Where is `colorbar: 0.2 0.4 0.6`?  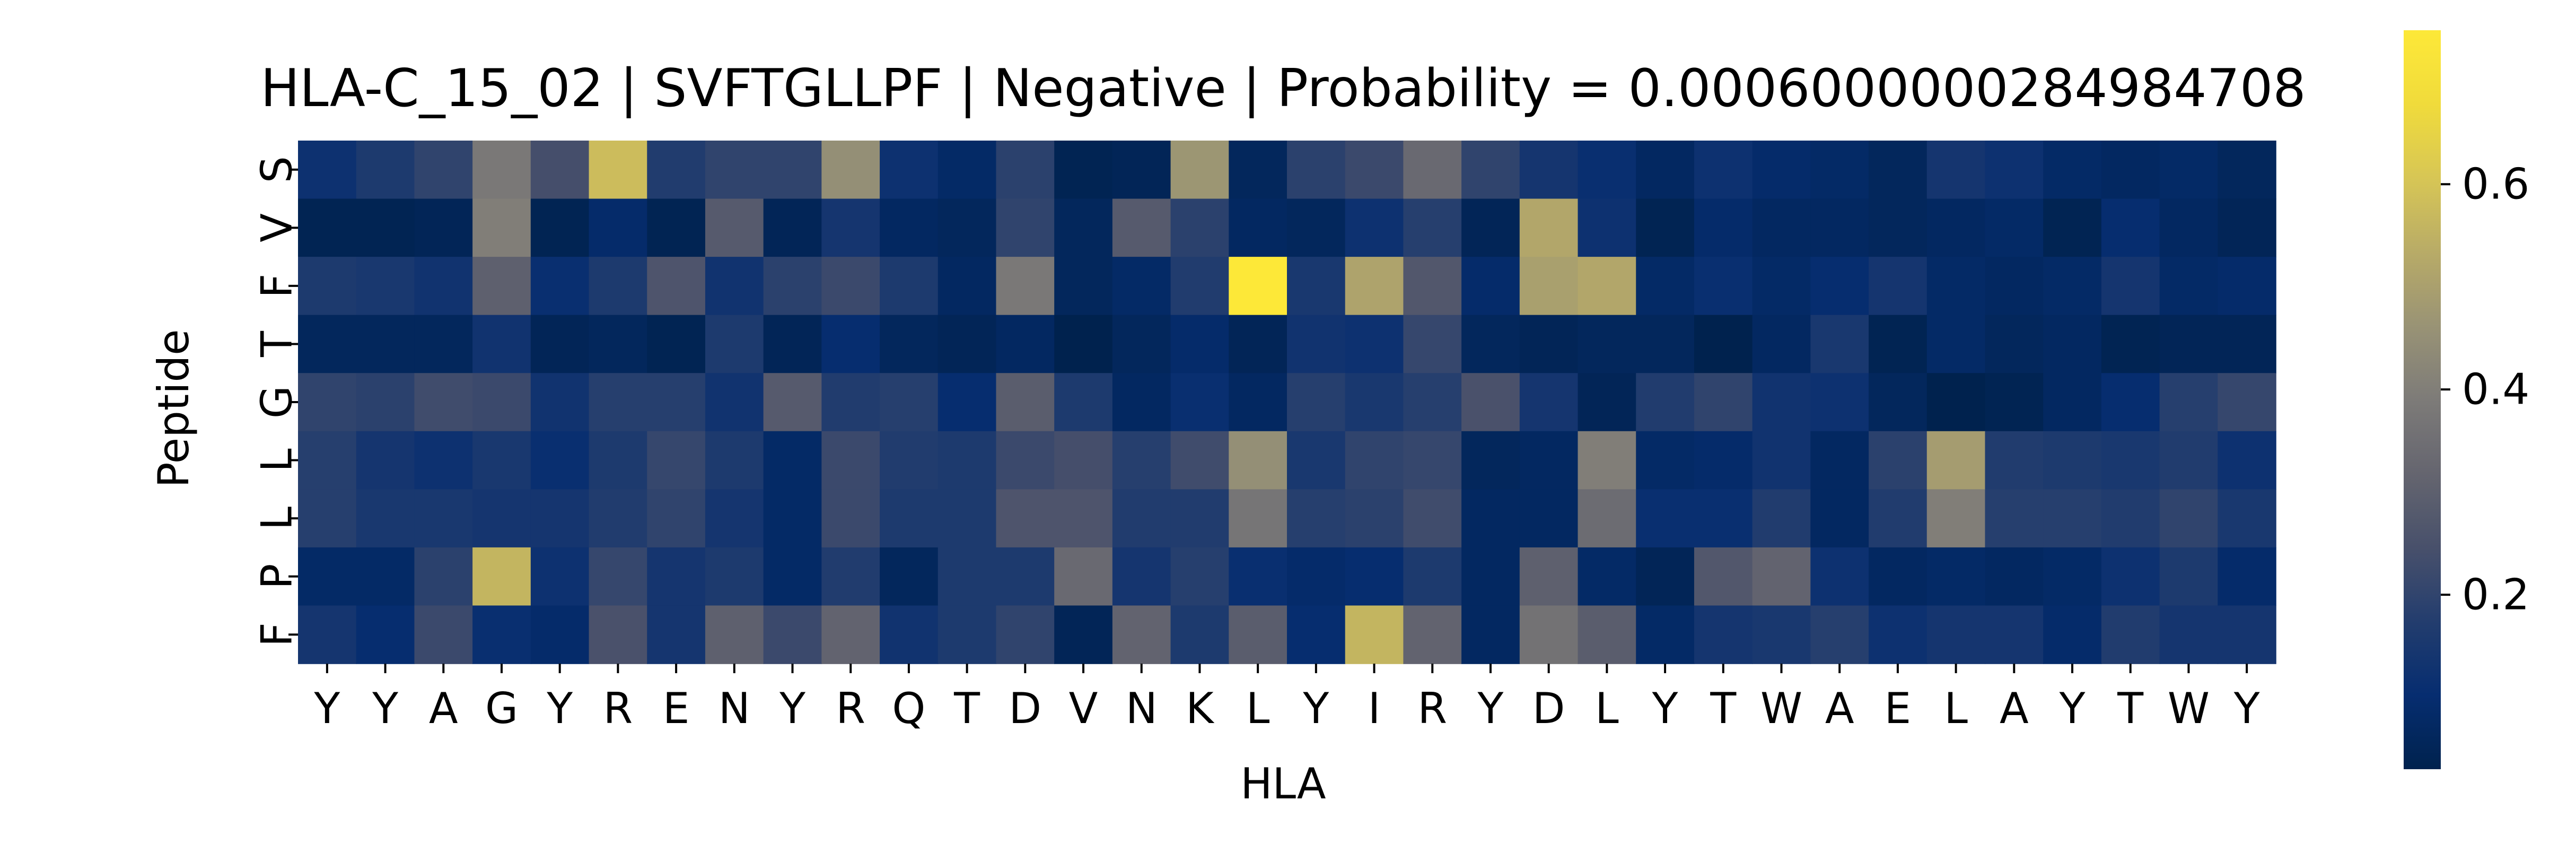
colorbar: 0.2 0.4 0.6 is located at coordinates (2466, 399).